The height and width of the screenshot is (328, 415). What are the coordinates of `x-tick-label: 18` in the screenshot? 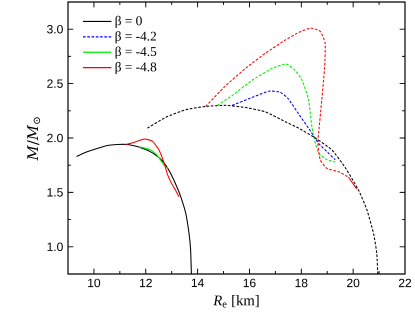 It's located at (302, 283).